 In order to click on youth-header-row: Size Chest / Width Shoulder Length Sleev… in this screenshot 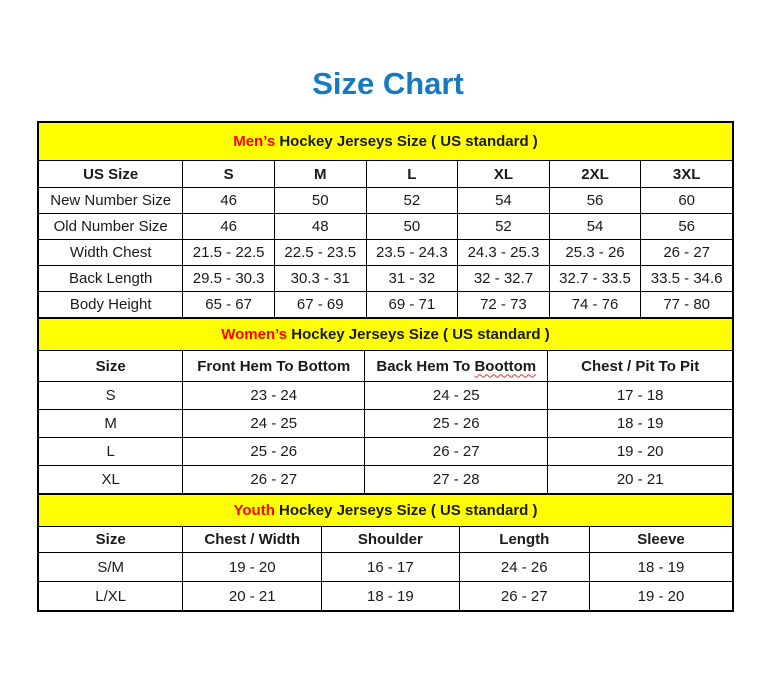, I will do `click(385, 539)`.